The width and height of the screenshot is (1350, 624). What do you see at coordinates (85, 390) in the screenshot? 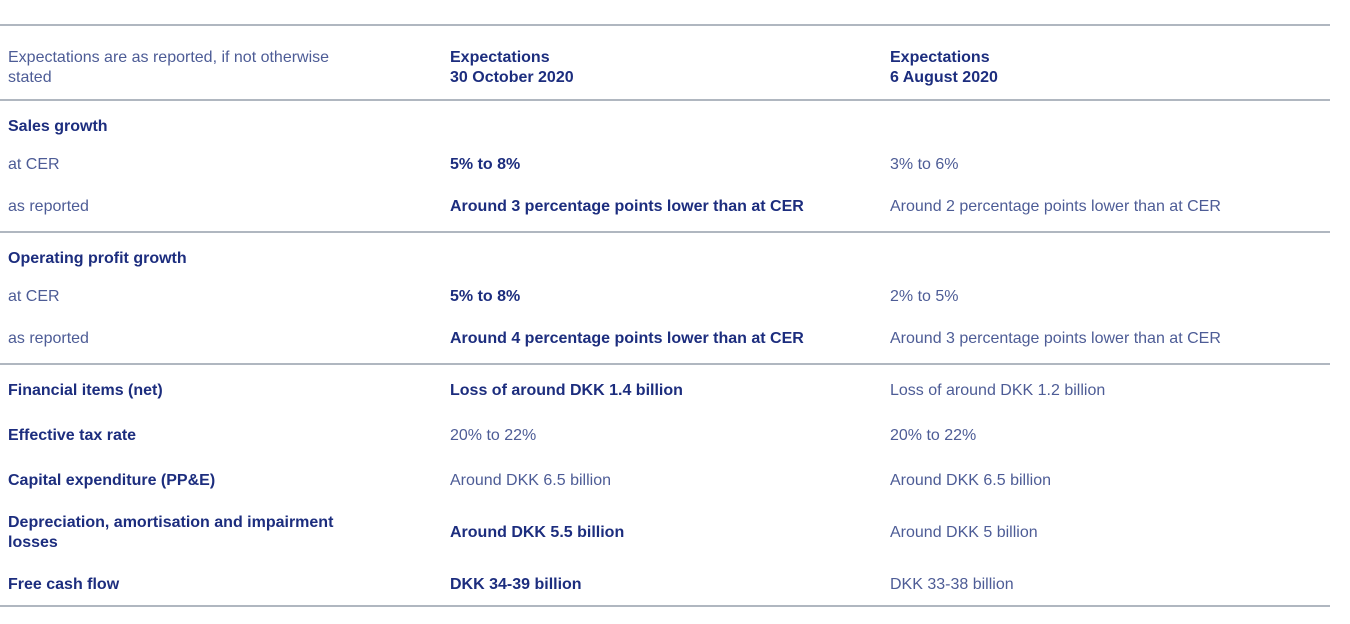
I see `row-label: Financial items (net)` at bounding box center [85, 390].